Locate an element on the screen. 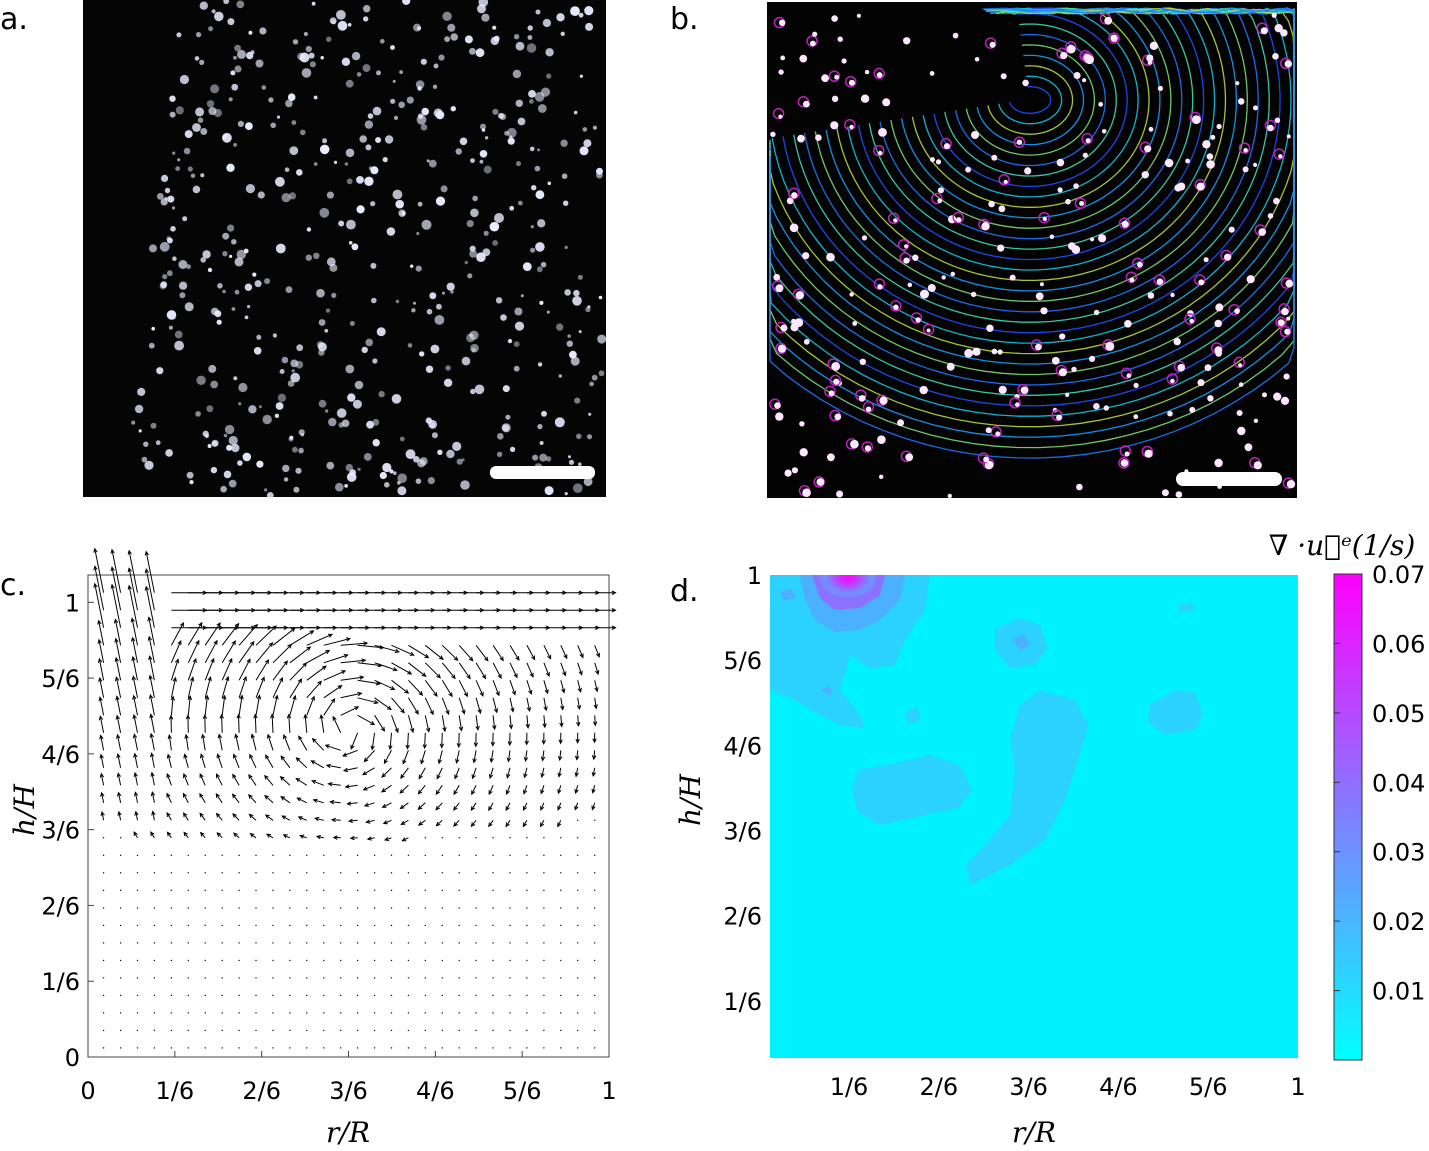 This screenshot has height=1151, width=1429. panel-d-ytick-label: 5/6 is located at coordinates (742, 661).